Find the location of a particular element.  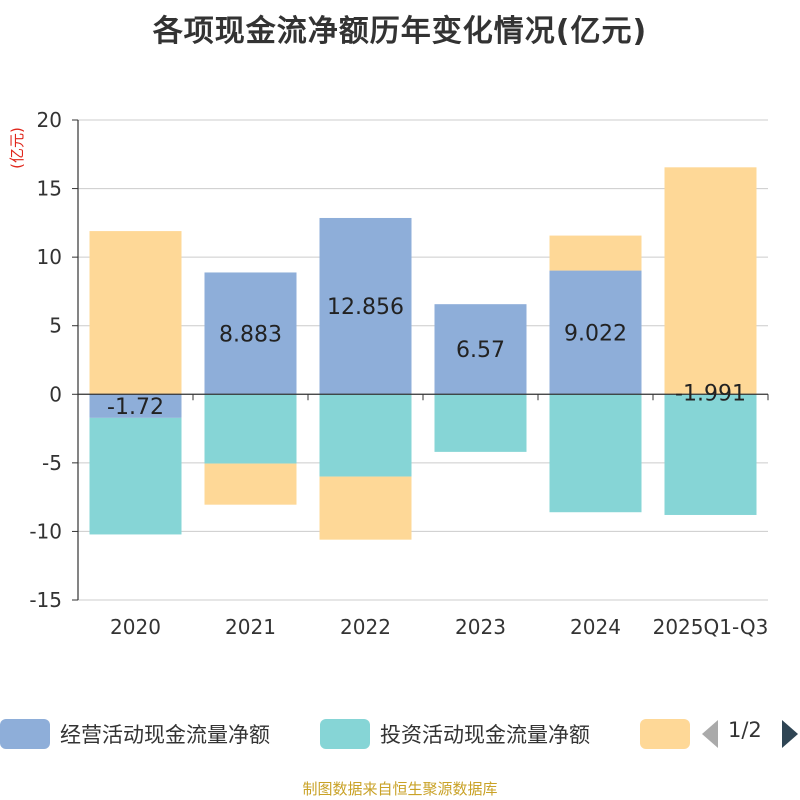

y-tick-label: -10 is located at coordinates (45, 531).